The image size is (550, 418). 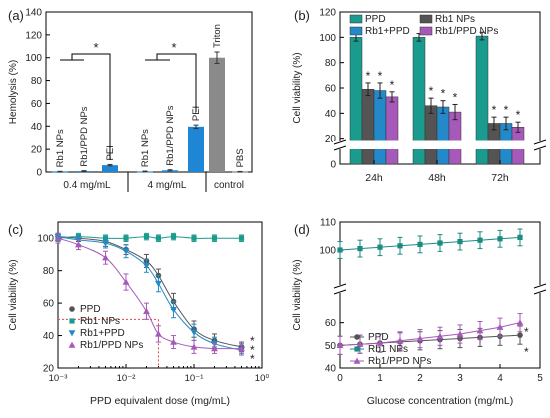 I want to click on bar-rb1-nps, so click(x=368, y=127).